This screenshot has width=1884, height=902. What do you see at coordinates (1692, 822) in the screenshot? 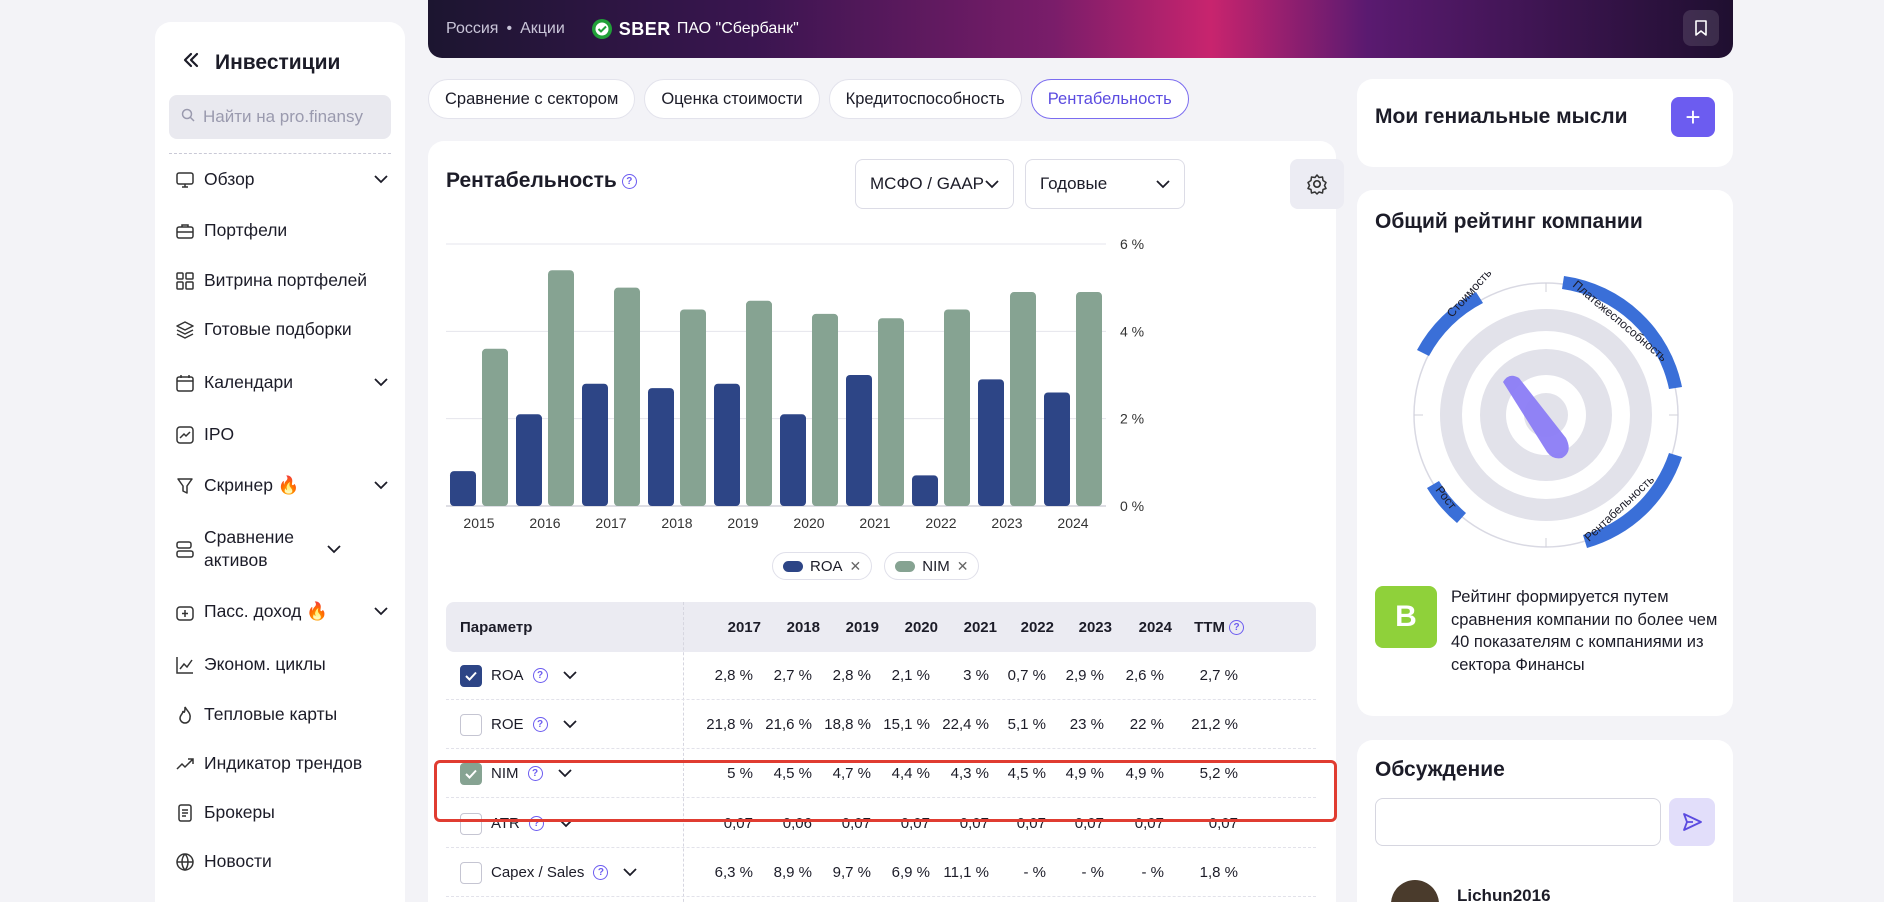
I see `send-button` at bounding box center [1692, 822].